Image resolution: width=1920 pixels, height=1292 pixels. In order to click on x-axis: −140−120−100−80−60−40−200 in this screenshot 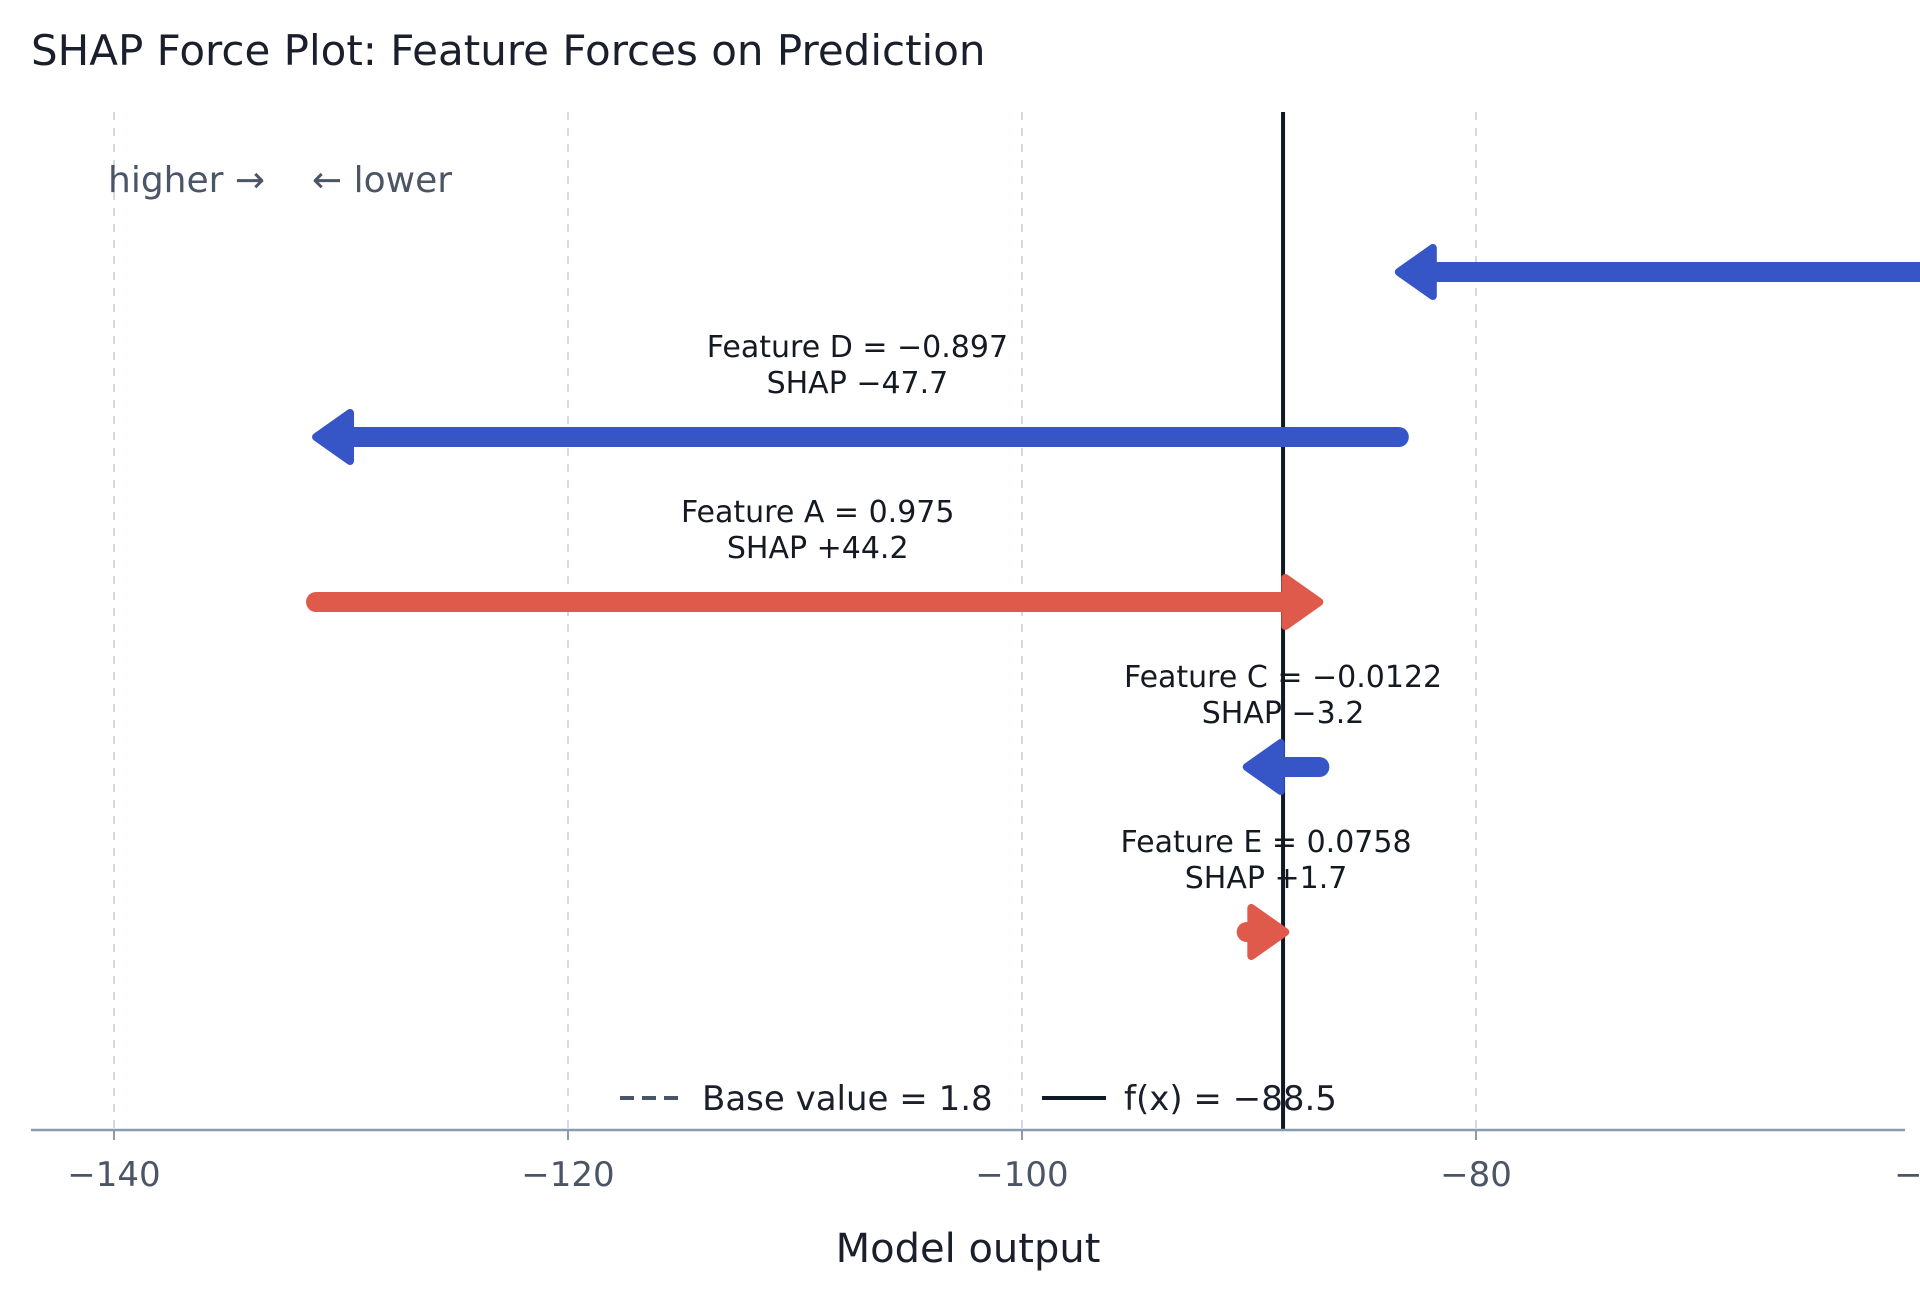, I will do `click(975, 1161)`.